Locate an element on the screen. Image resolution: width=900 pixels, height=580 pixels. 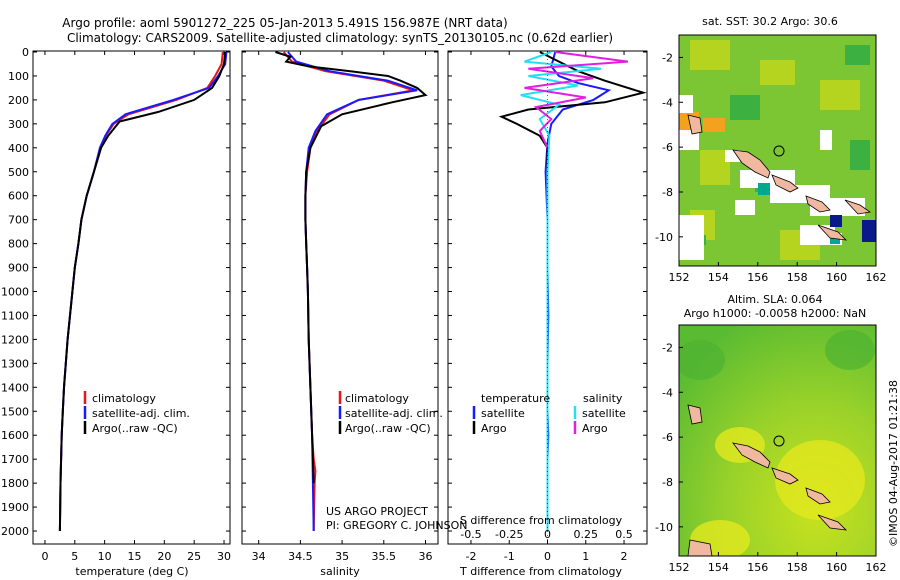
s-tick-label: 0.5 is located at coordinates (624, 534).